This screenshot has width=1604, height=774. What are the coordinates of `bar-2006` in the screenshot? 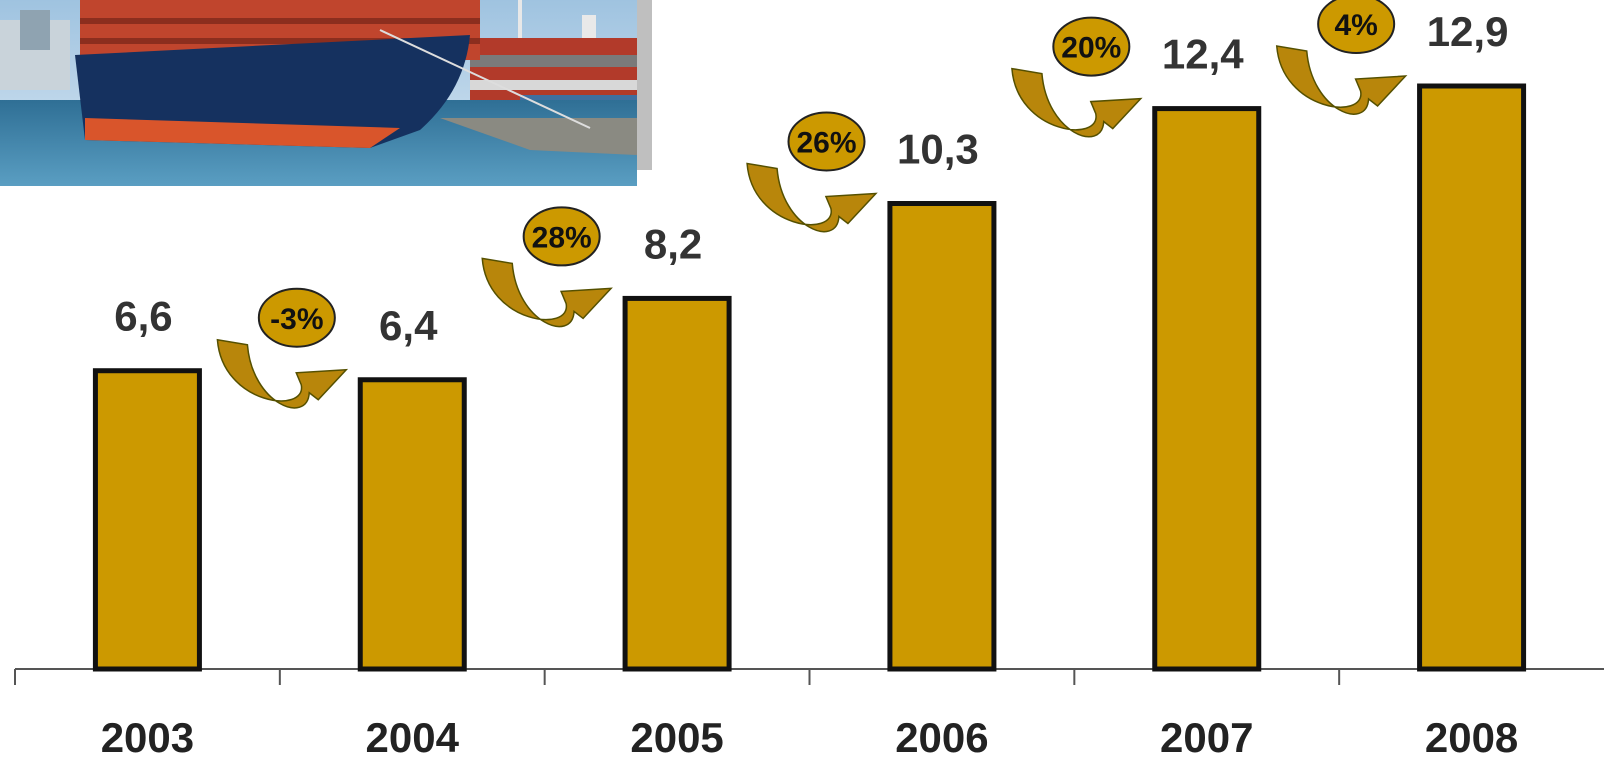 It's located at (942, 436).